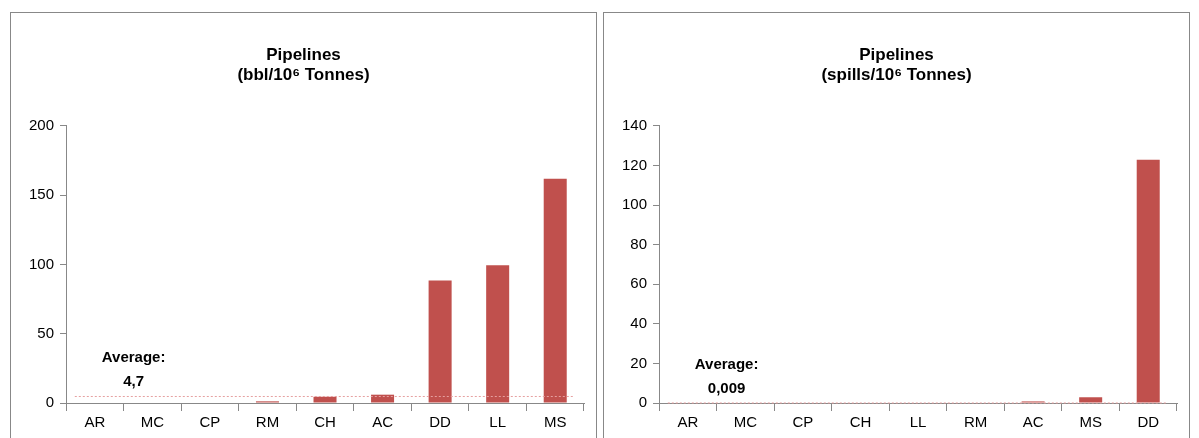  Describe the element at coordinates (639, 283) in the screenshot. I see `y-tick-label: 60` at that location.